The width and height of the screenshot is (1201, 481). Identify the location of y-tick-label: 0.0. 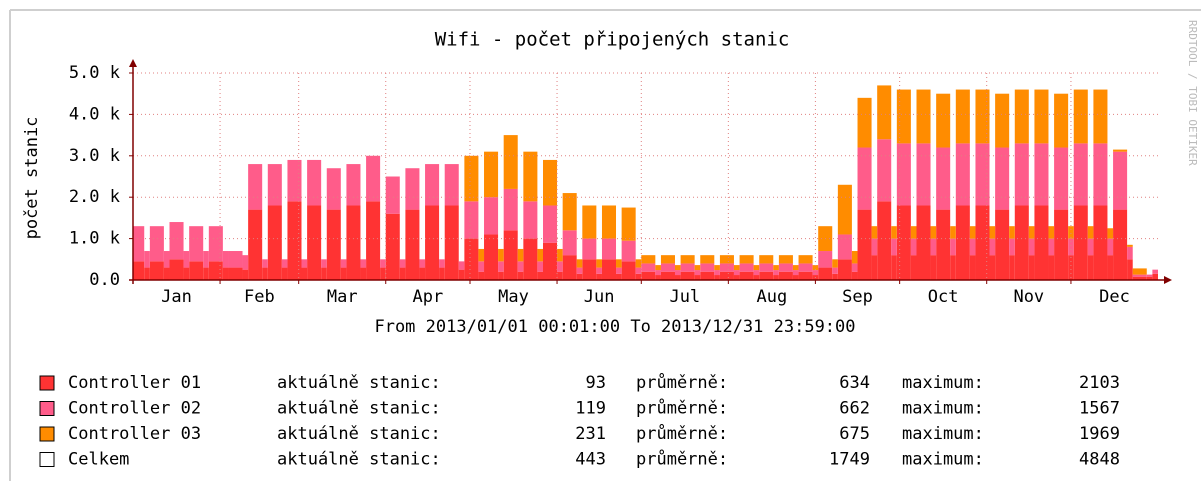
(104, 280).